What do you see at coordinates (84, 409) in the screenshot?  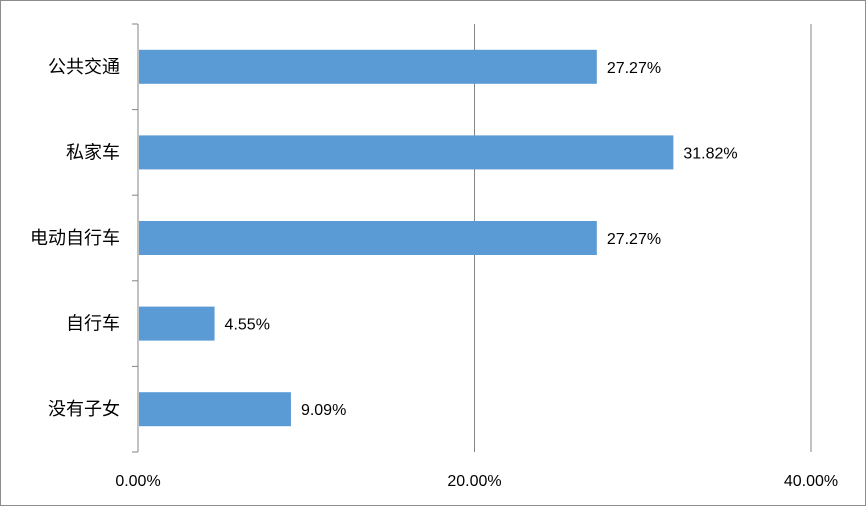 I see `category-label-4: 没有子女` at bounding box center [84, 409].